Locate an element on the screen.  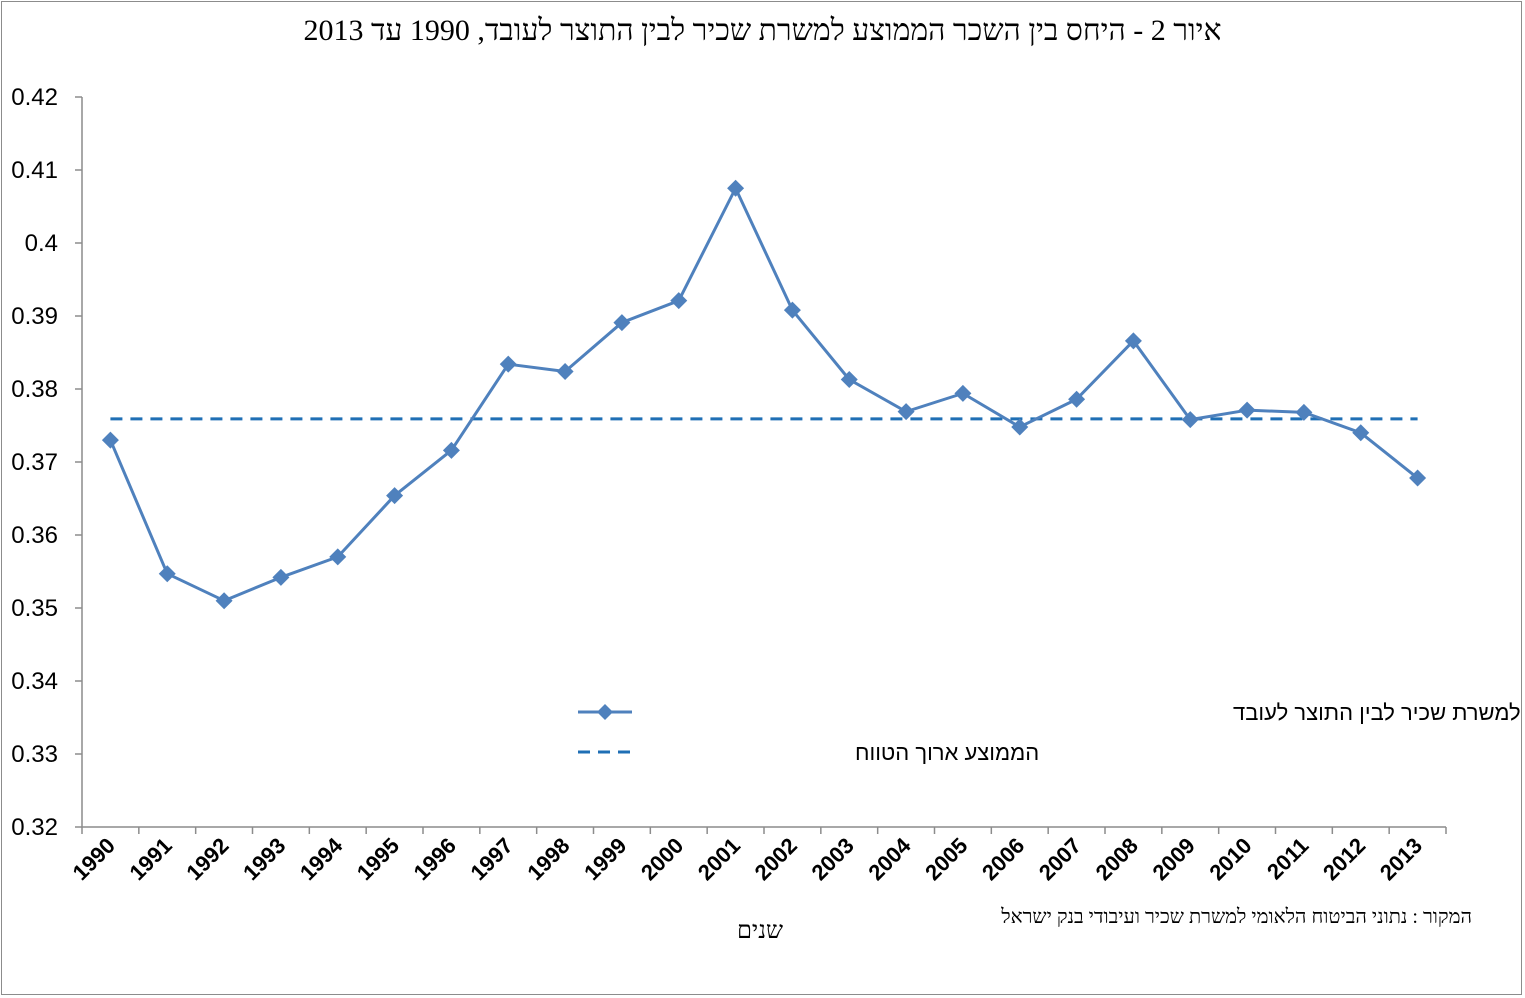
x-tick-label: 2007 is located at coordinates (1060, 859).